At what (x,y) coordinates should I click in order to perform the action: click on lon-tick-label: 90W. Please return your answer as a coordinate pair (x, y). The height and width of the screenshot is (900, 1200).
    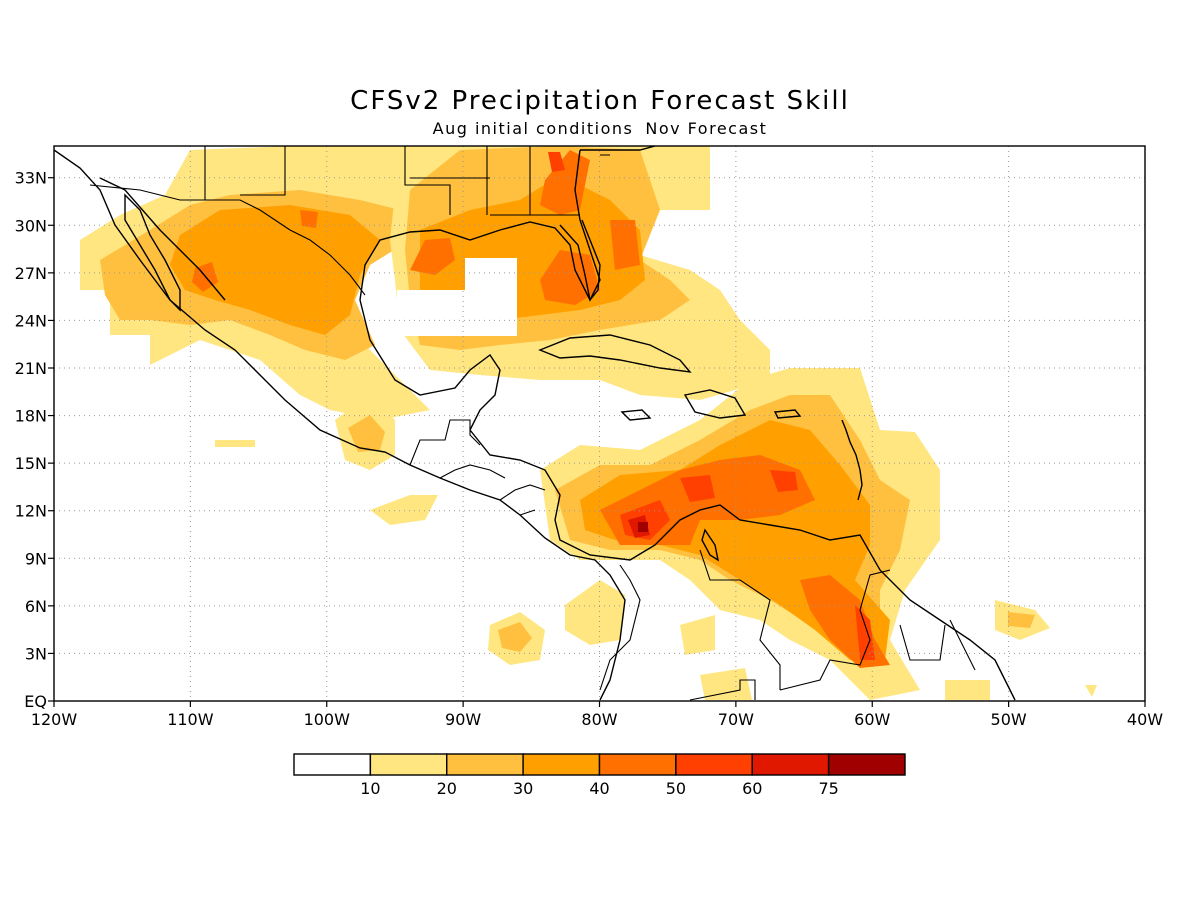
    Looking at the image, I should click on (463, 719).